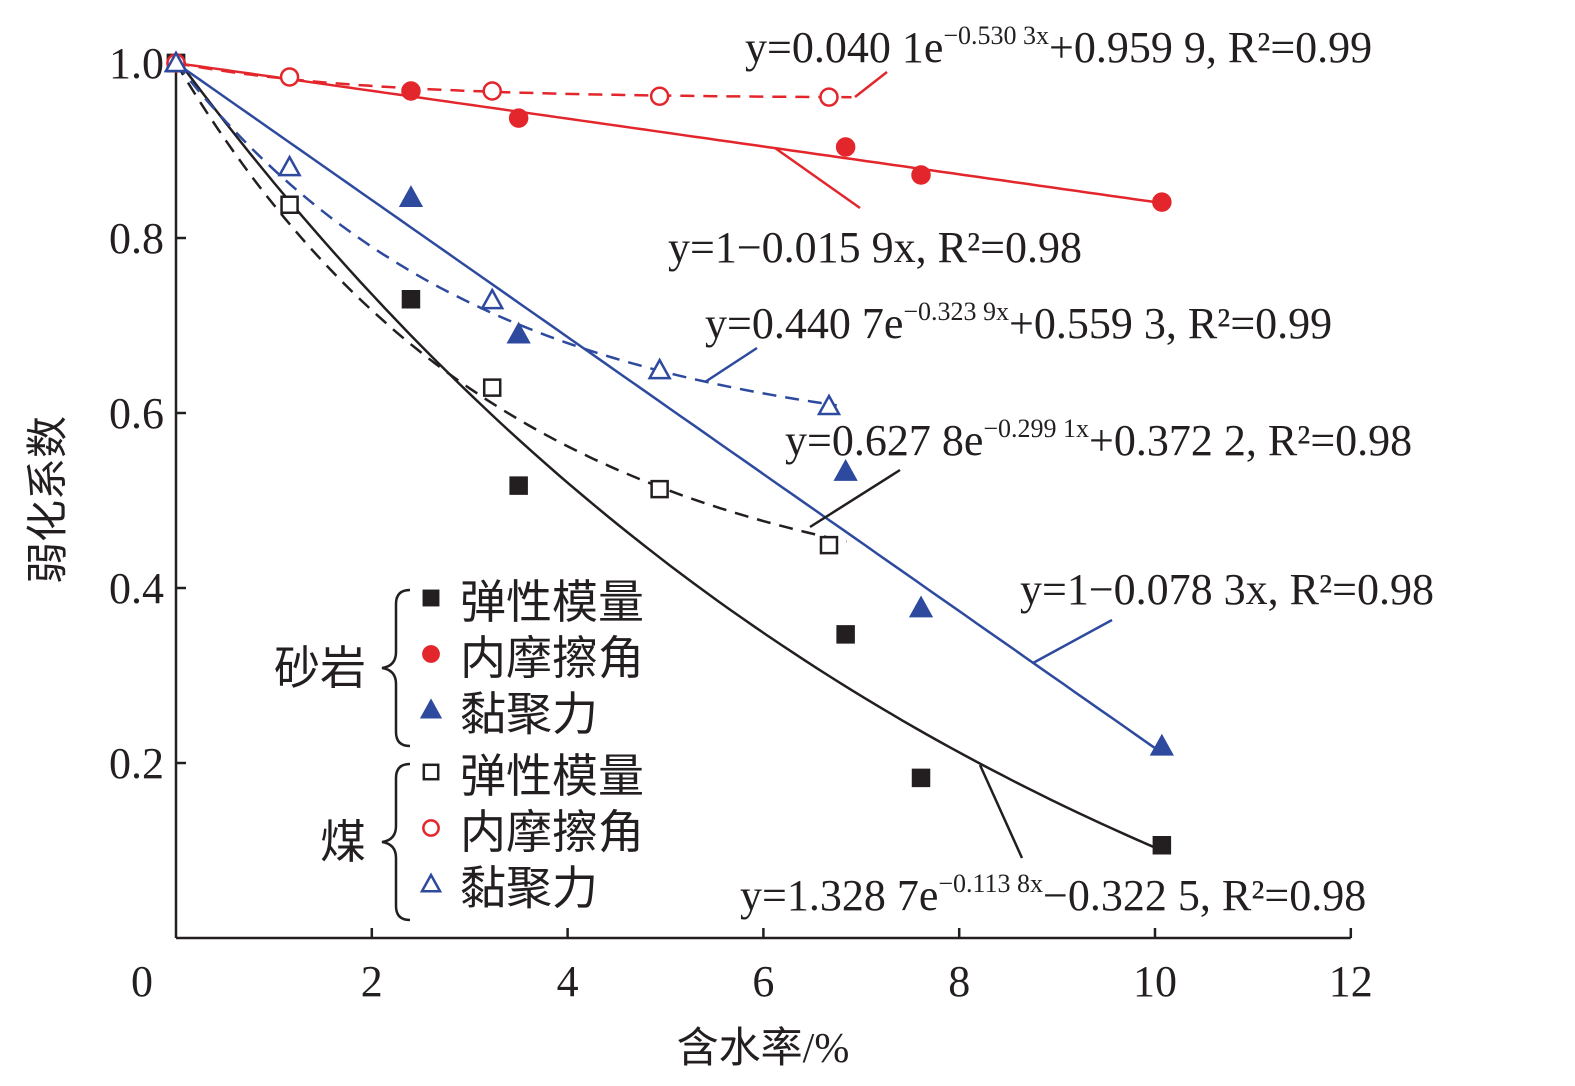 Image resolution: width=1575 pixels, height=1086 pixels. I want to click on y-tick-label: 1.0, so click(136, 63).